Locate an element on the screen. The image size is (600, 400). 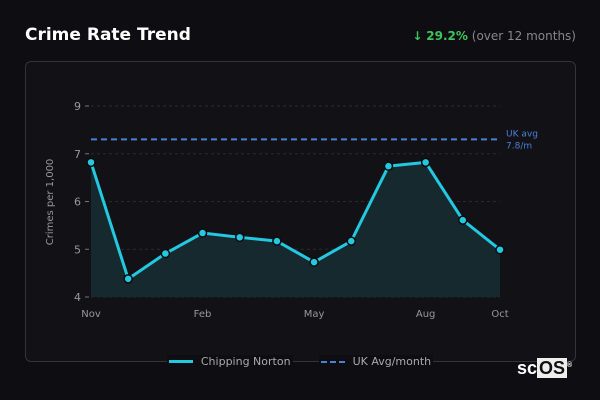
change-summary: ↓ 29.2% (over 12 months) is located at coordinates (494, 36).